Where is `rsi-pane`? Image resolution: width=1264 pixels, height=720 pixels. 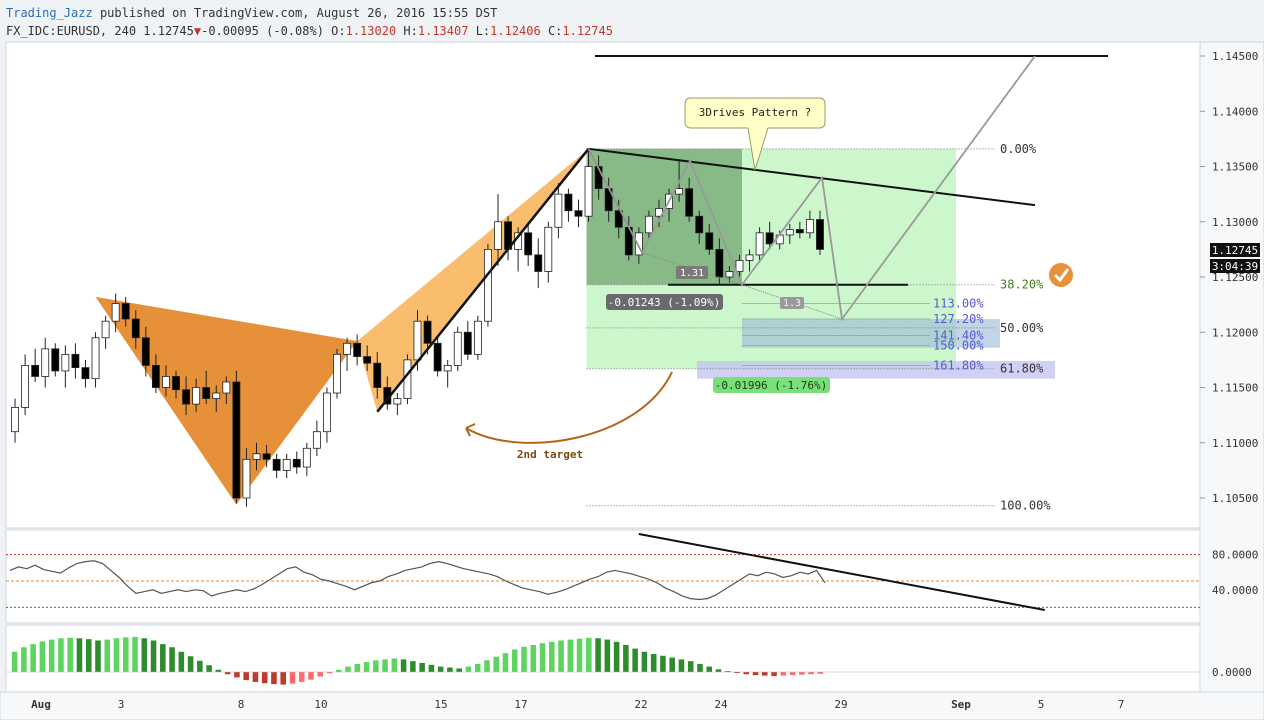 rsi-pane is located at coordinates (603, 576).